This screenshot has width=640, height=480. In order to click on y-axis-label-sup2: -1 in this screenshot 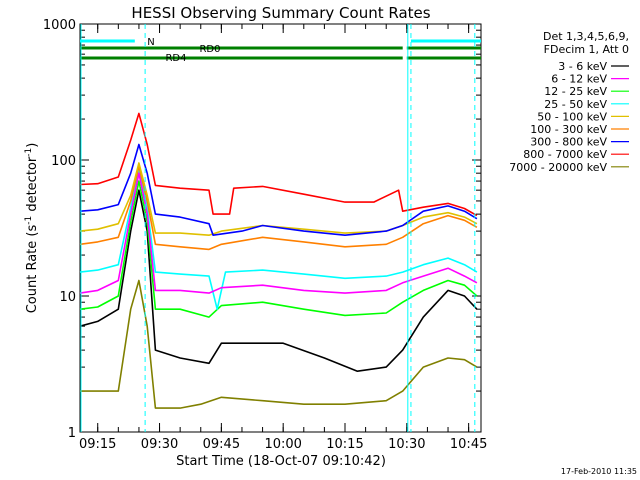, I will do `click(29, 152)`.